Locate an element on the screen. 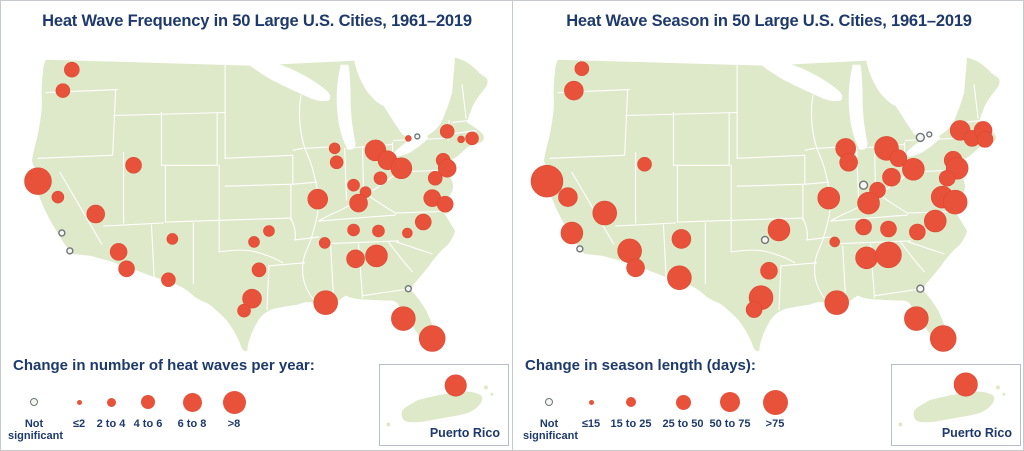  panel-divider is located at coordinates (512, 225).